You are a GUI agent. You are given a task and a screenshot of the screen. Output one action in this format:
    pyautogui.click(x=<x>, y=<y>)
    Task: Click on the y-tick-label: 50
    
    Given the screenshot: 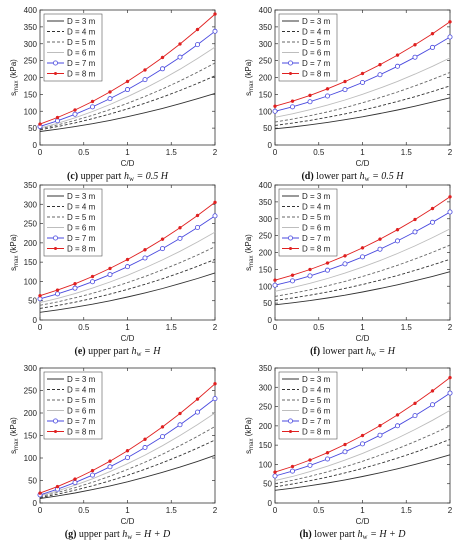 What is the action you would take?
    pyautogui.click(x=32, y=481)
    